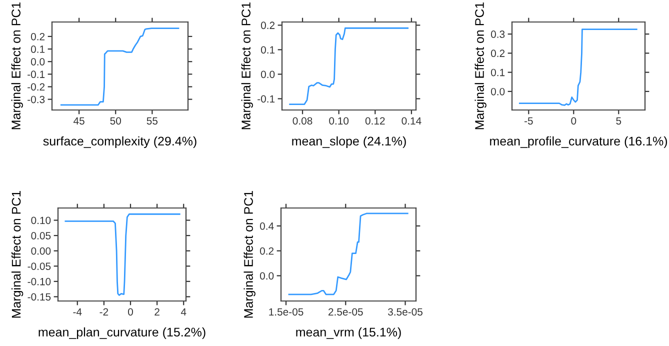  I want to click on x-axis-title: surface_complexity (29.4%), so click(119, 142).